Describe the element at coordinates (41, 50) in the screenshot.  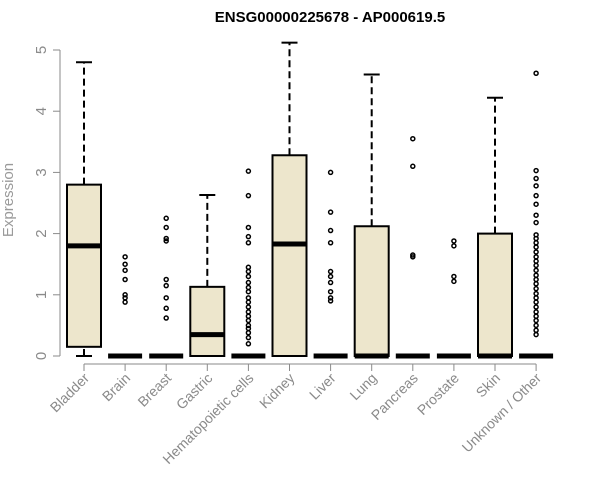
I see `y-tick-label: 5` at that location.